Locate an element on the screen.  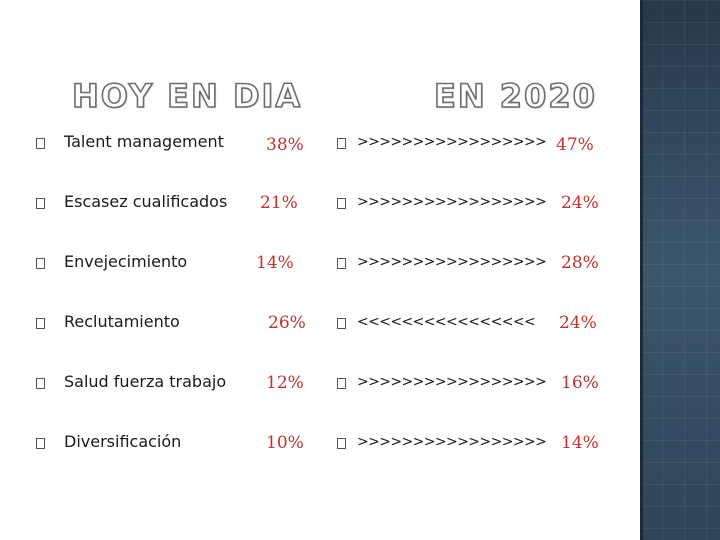
row-label: Reclutamiento is located at coordinates (122, 321).